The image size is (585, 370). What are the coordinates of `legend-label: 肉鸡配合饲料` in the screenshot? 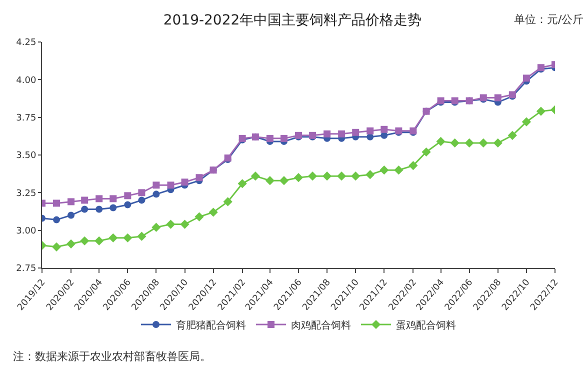 It's located at (321, 325).